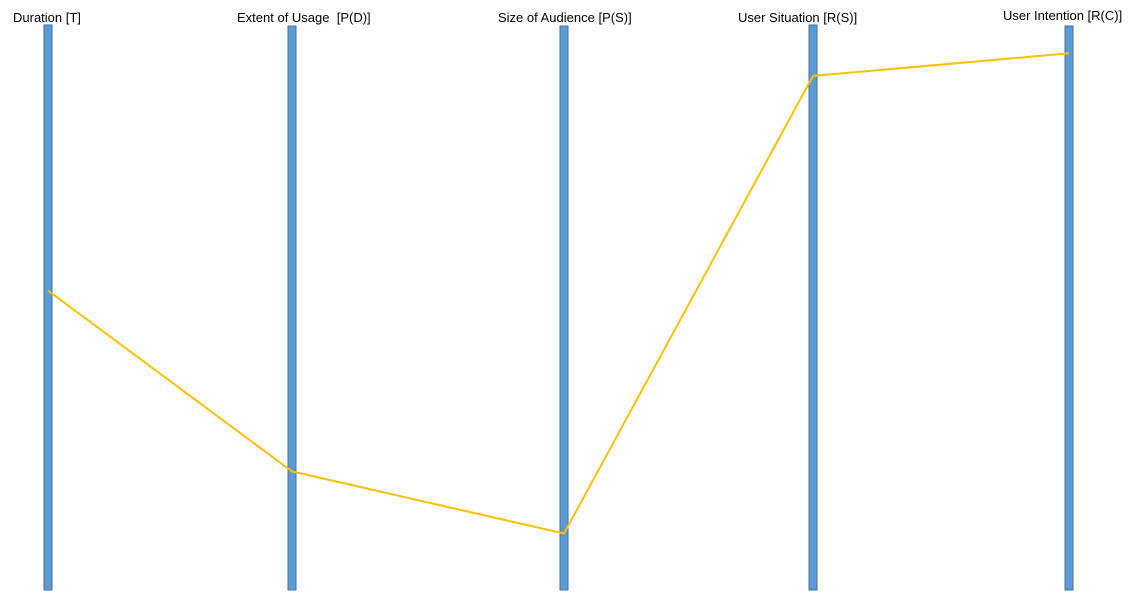 The width and height of the screenshot is (1145, 613). What do you see at coordinates (47, 18) in the screenshot?
I see `axis-label-duration: Duration [T]` at bounding box center [47, 18].